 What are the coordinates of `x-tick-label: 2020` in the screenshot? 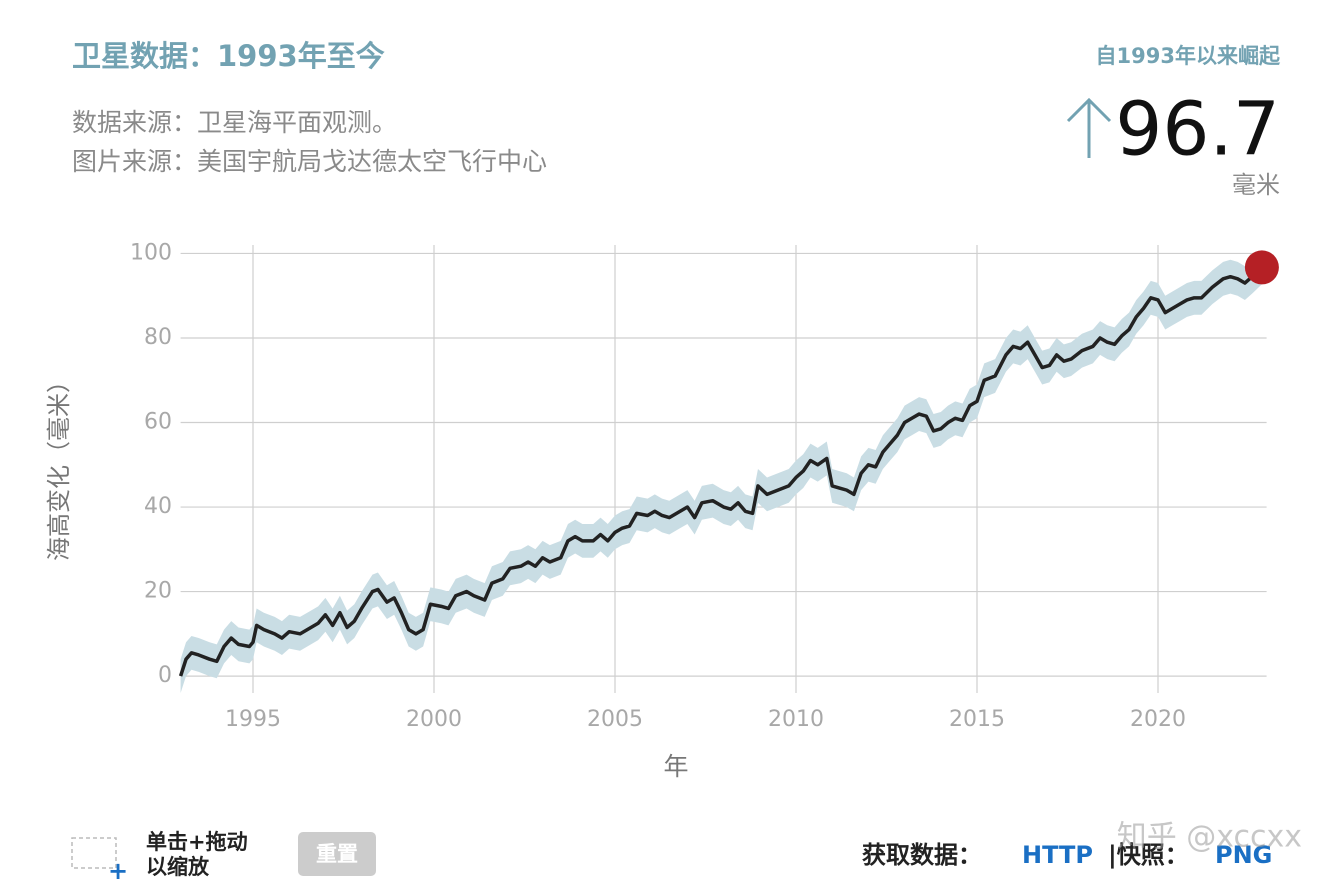 It's located at (1158, 719).